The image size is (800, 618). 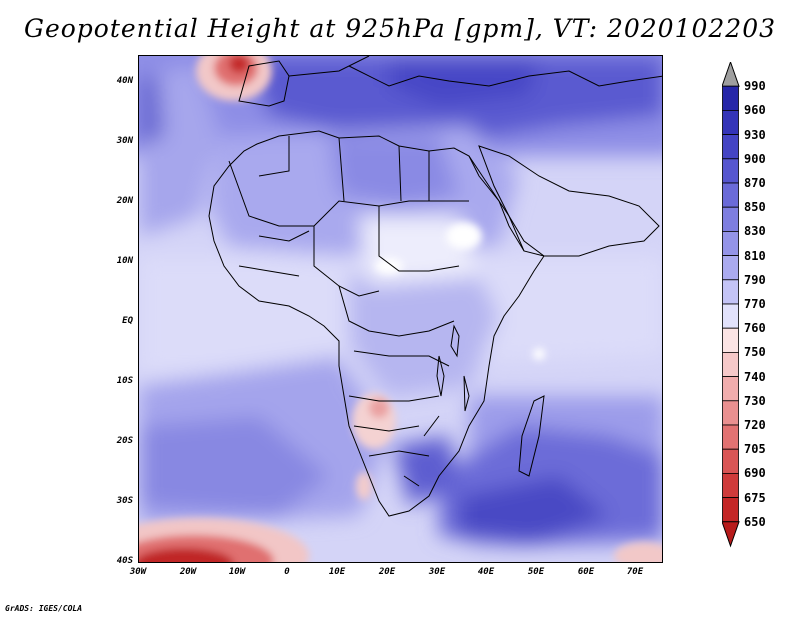 What do you see at coordinates (124, 81) in the screenshot?
I see `lat-label: 40N` at bounding box center [124, 81].